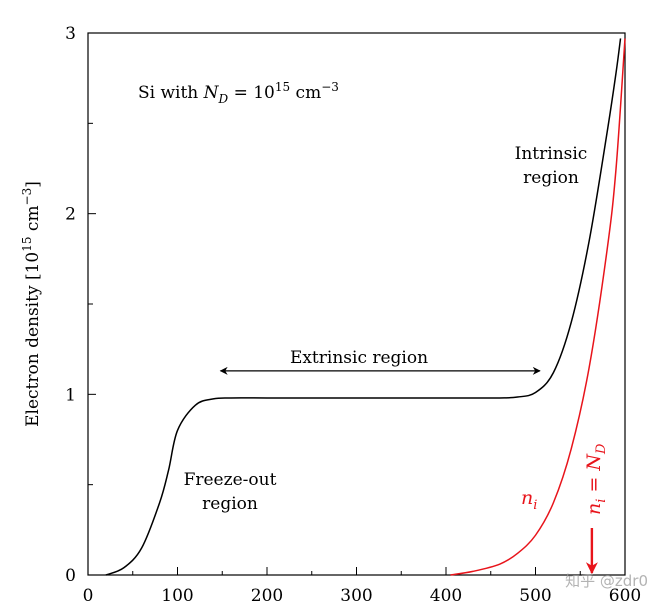  I want to click on y-tick-label: 0, so click(70, 576).